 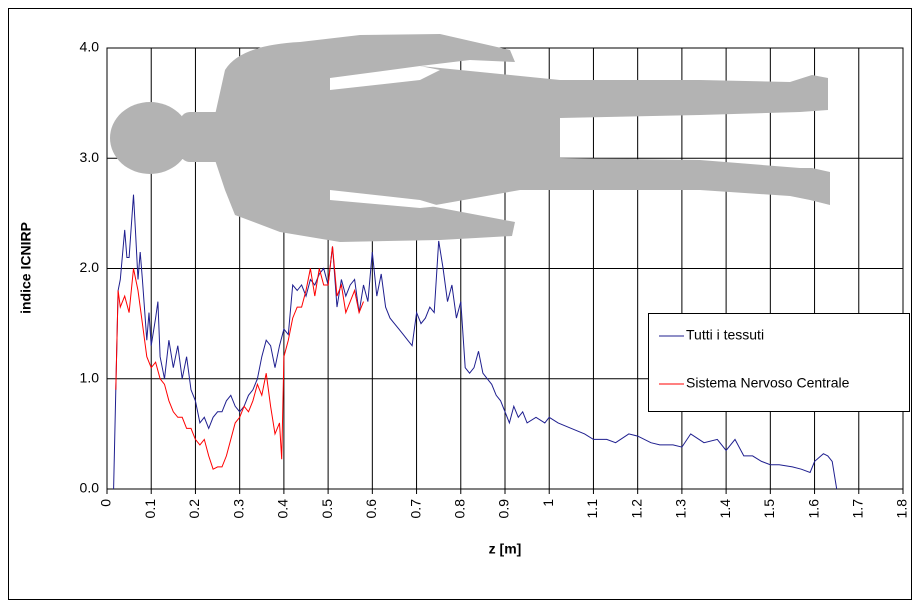 I want to click on x-tick-label: 0.2, so click(x=194, y=509).